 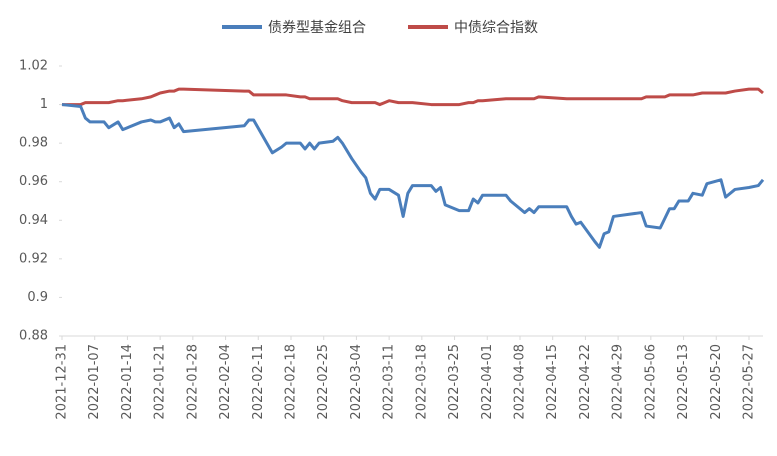 I want to click on x-tick-label: 2022-05-13, so click(x=683, y=382).